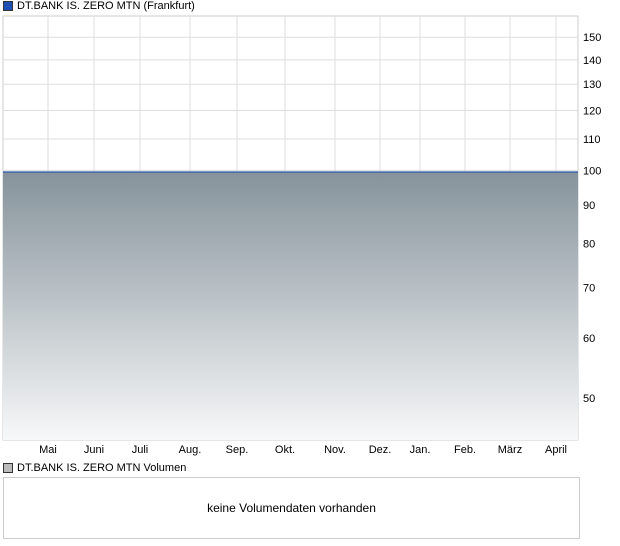 This screenshot has width=620, height=546. Describe the element at coordinates (589, 206) in the screenshot. I see `y-tick-label: 90` at that location.